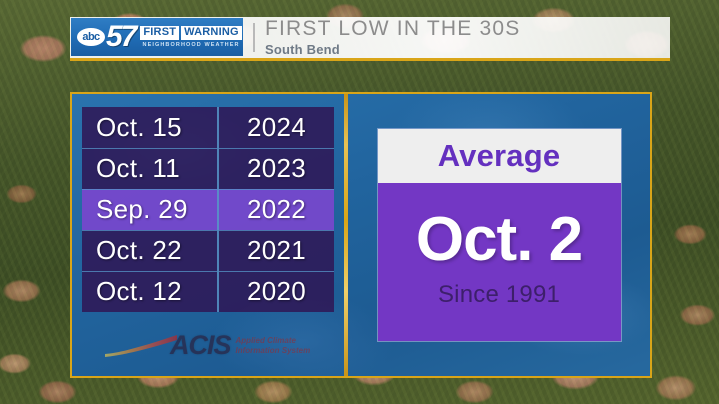 The width and height of the screenshot is (719, 404). I want to click on acis-swoosh-icon, so click(141, 345).